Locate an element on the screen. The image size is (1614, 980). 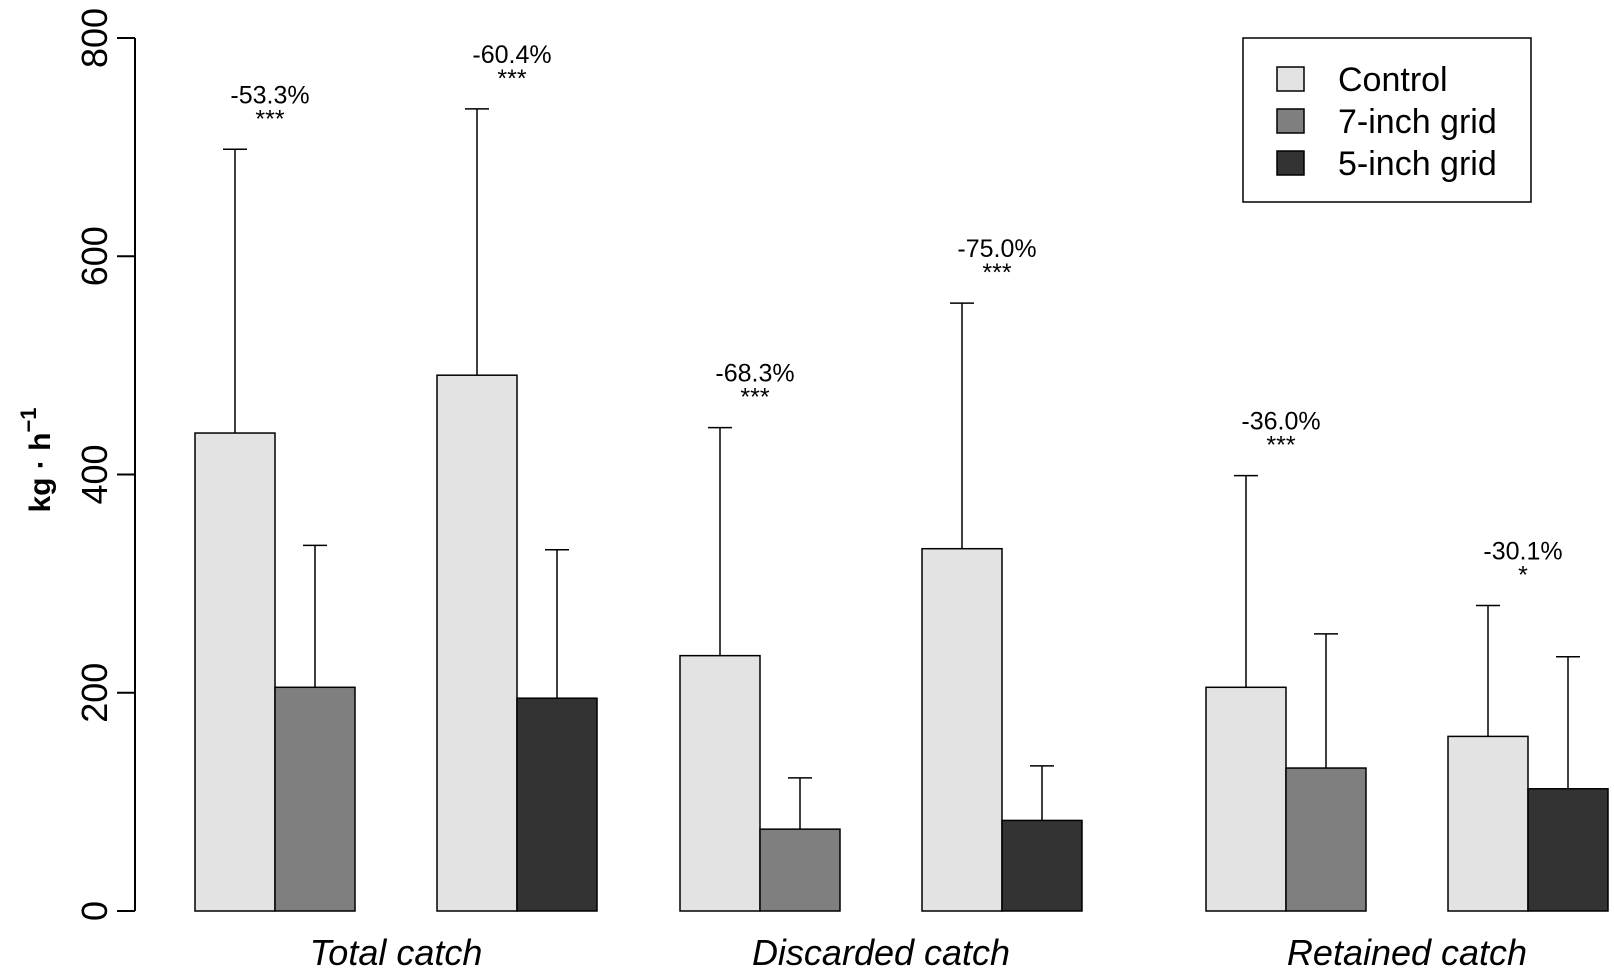
legend: Control 7-inch grid 5-inch grid is located at coordinates (1387, 120).